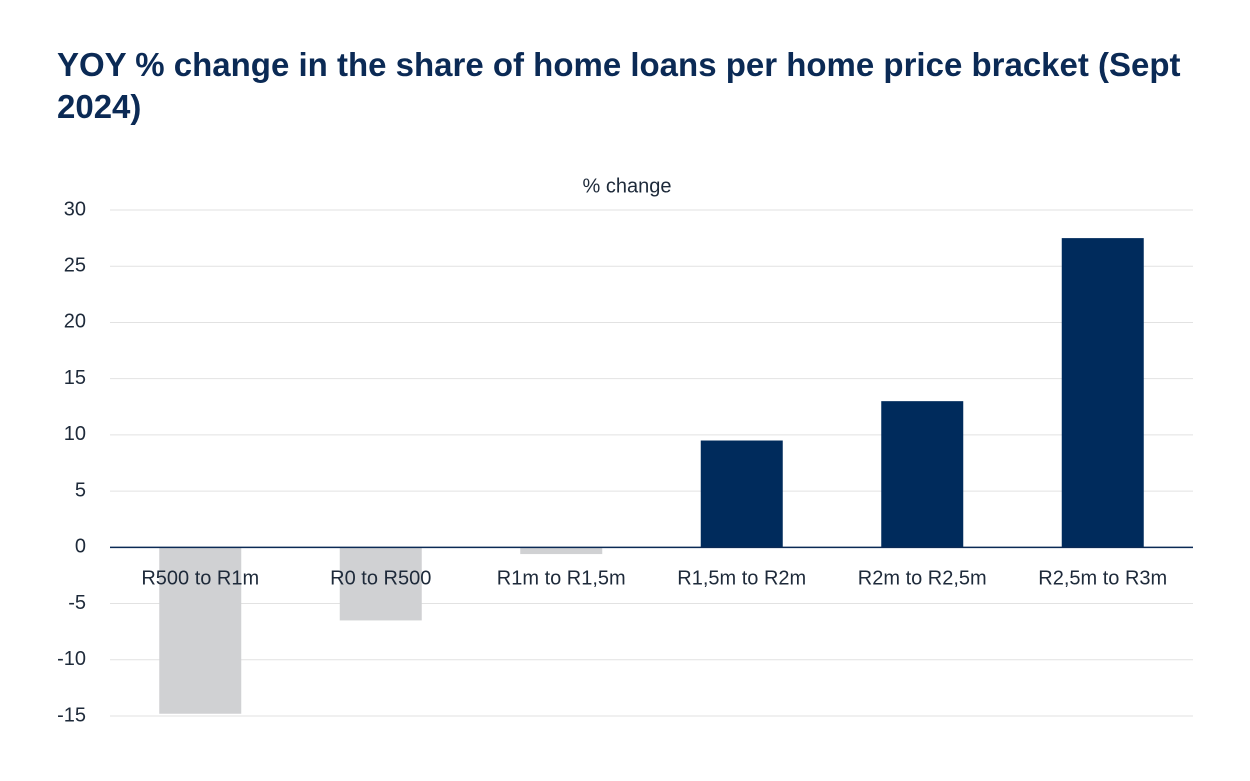  What do you see at coordinates (80, 490) in the screenshot?
I see `y-tick-label: 5` at bounding box center [80, 490].